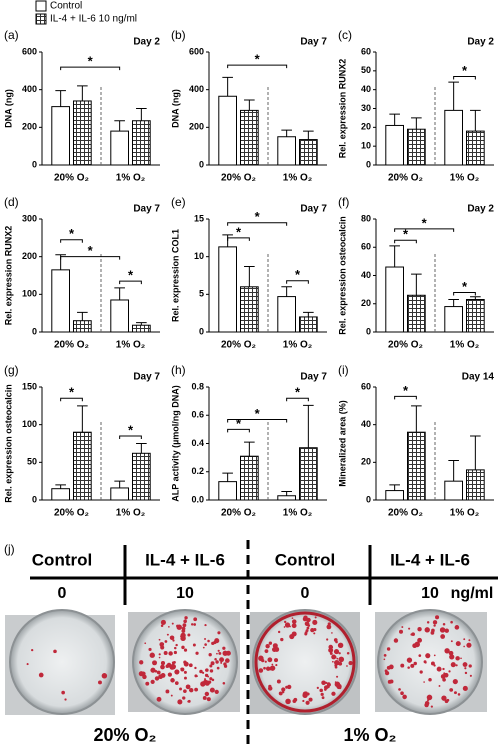 The height and width of the screenshot is (748, 500). What do you see at coordinates (62, 593) in the screenshot?
I see `dose-label: 0` at bounding box center [62, 593].